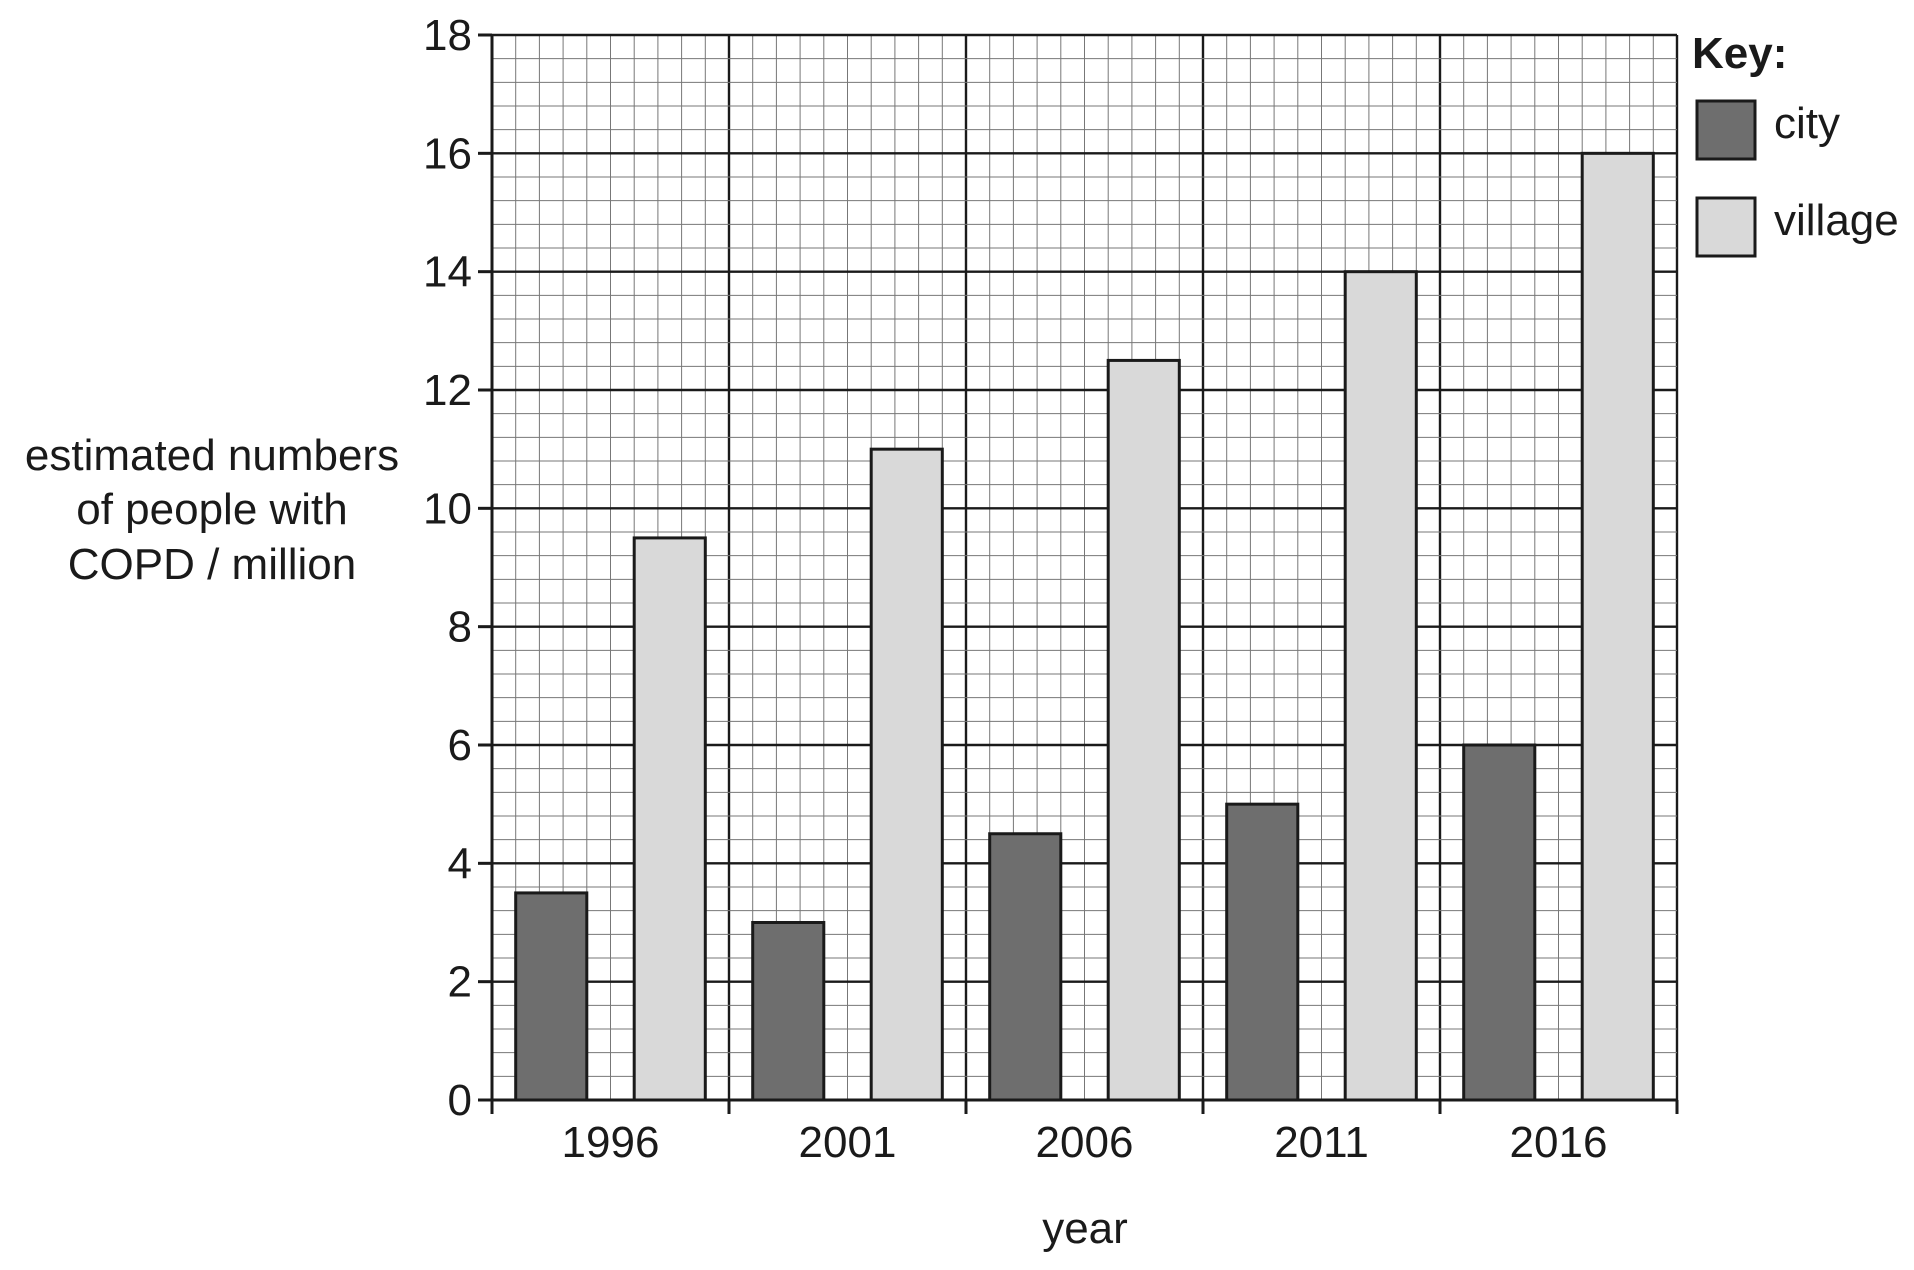 Image resolution: width=1914 pixels, height=1270 pixels. What do you see at coordinates (460, 1100) in the screenshot?
I see `y-tick-label: 0` at bounding box center [460, 1100].